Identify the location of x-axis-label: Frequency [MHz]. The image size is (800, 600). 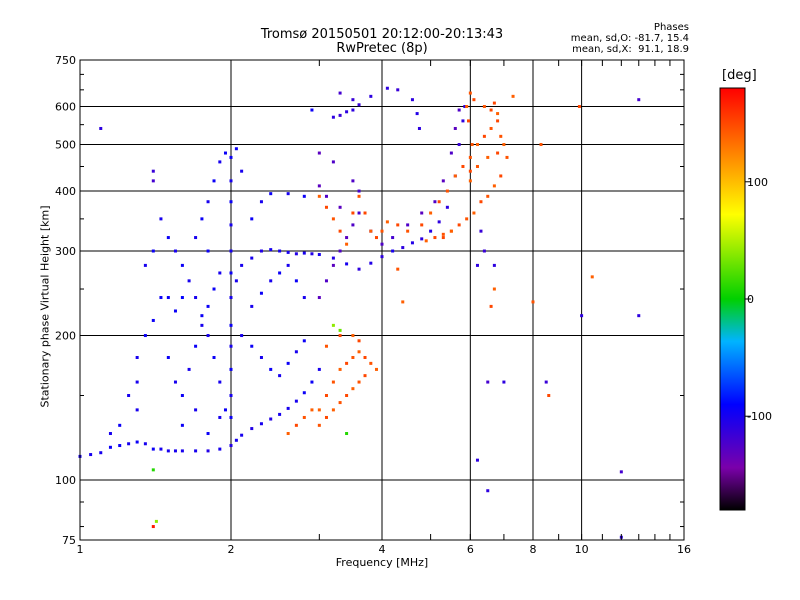
(382, 562).